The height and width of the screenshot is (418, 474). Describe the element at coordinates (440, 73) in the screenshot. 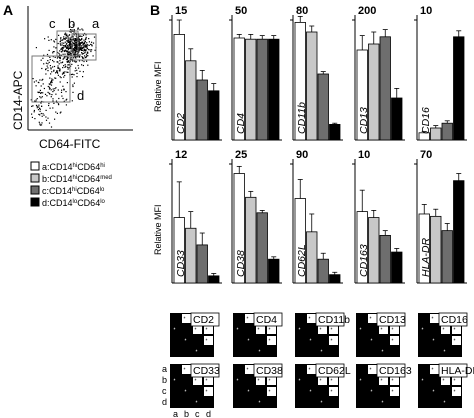

I see `bar-chart-cd16: 10 CD16` at that location.